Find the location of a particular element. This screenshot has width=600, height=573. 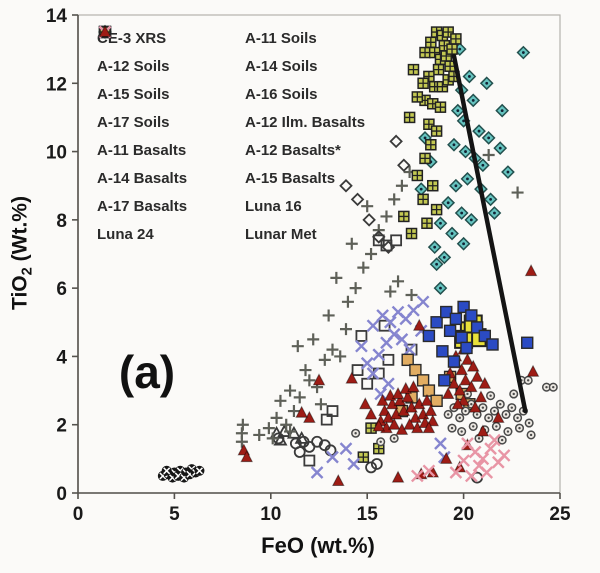

legend-label-ce3: CE-3 XRS is located at coordinates (132, 38).